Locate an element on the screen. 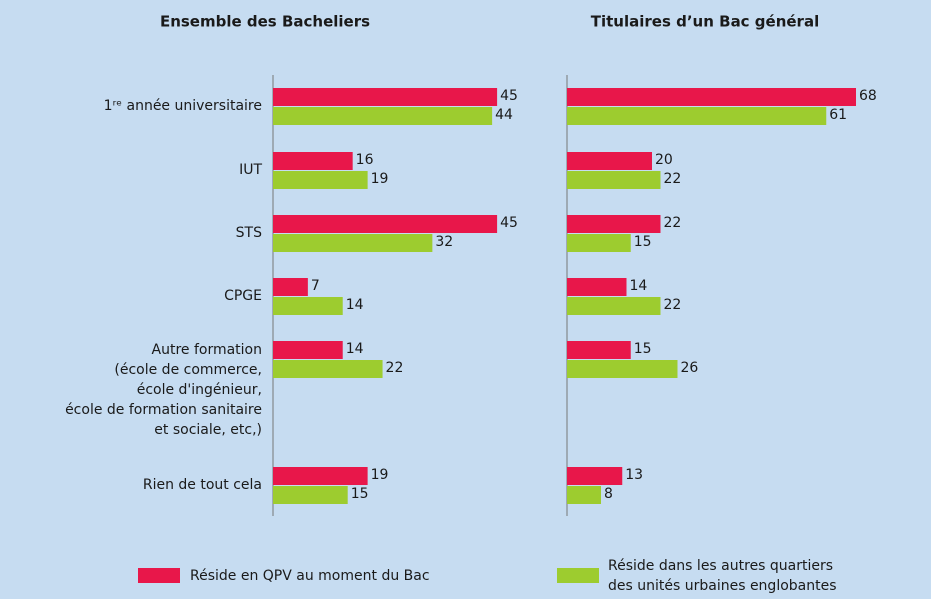  legend-label: Réside en QPV au moment du Bac is located at coordinates (310, 576).